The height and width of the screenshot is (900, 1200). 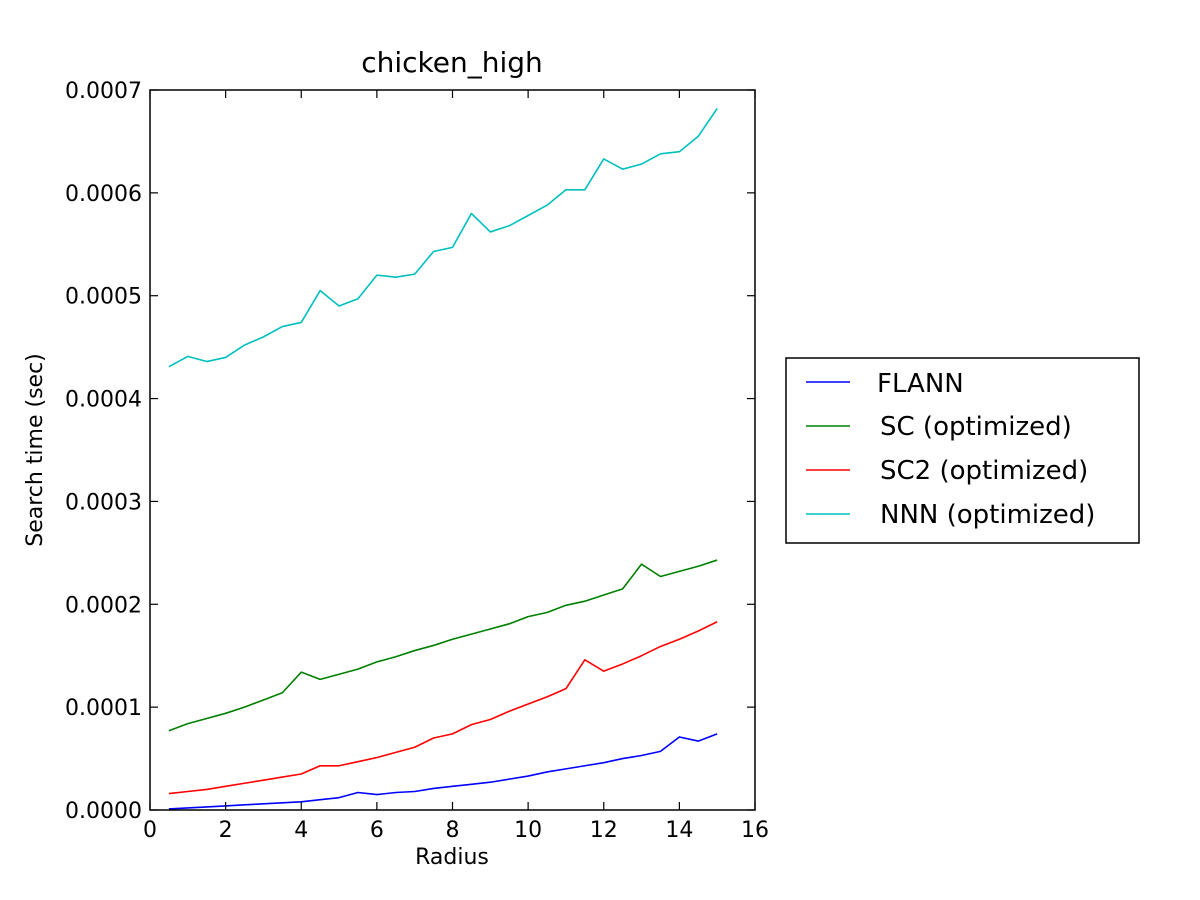 I want to click on x-axis-label: Radius, so click(x=452, y=857).